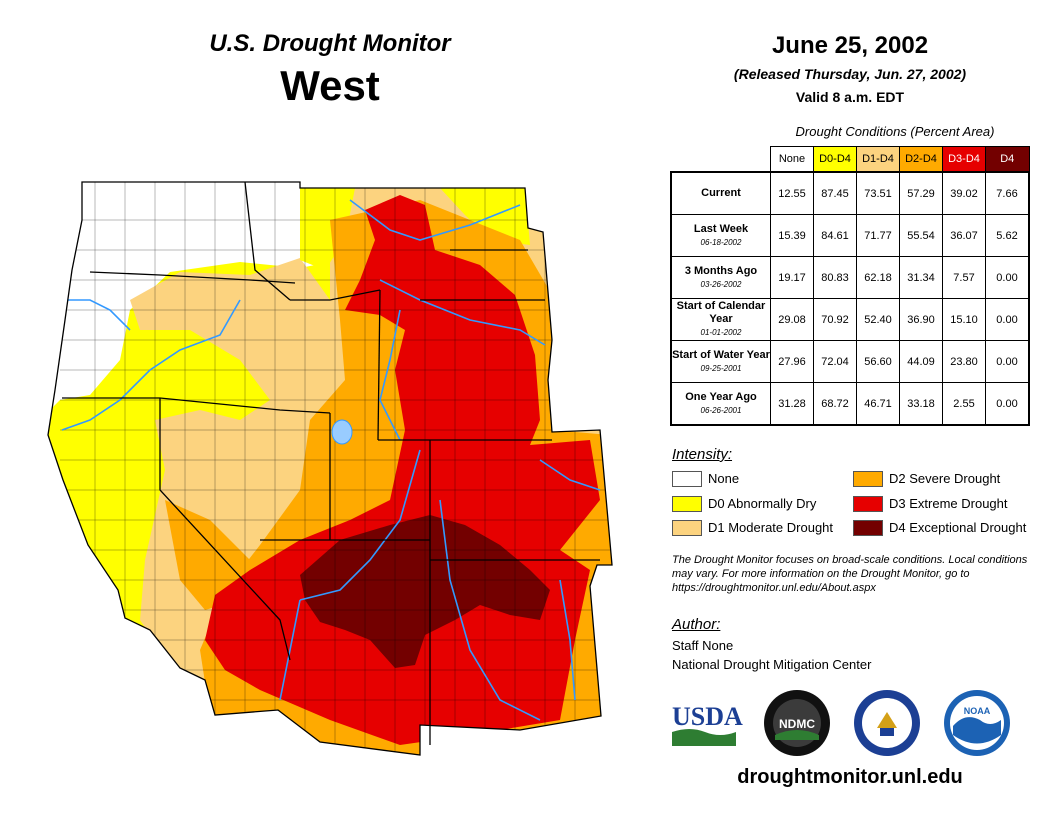  What do you see at coordinates (744, 504) in the screenshot?
I see `legend-item-d0: D0 Abnormally Dry` at bounding box center [744, 504].